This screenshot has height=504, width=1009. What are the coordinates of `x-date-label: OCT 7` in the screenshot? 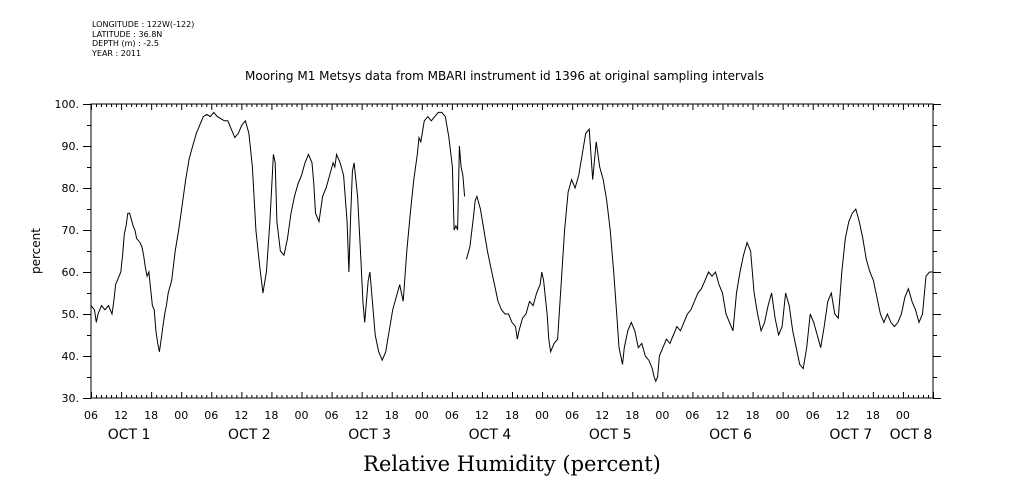 It's located at (850, 435).